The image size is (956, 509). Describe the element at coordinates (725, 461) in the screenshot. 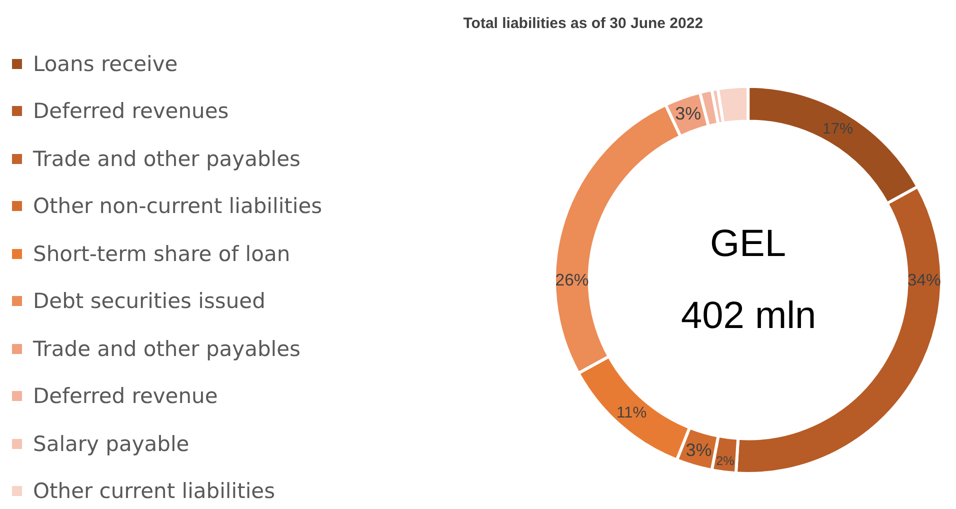

I see `data-label: 2%` at that location.